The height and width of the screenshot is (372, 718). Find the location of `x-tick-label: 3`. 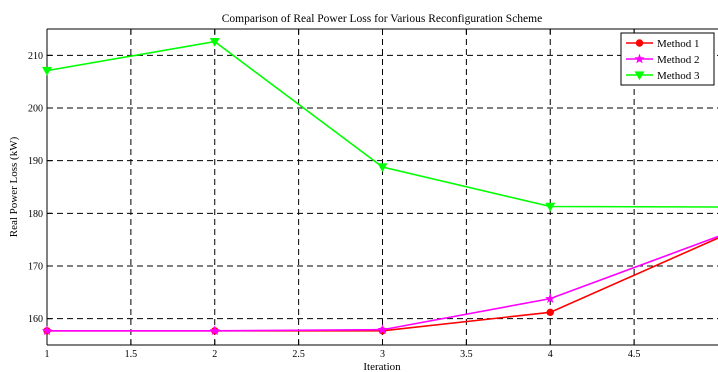

x-tick-label: 3 is located at coordinates (382, 354).